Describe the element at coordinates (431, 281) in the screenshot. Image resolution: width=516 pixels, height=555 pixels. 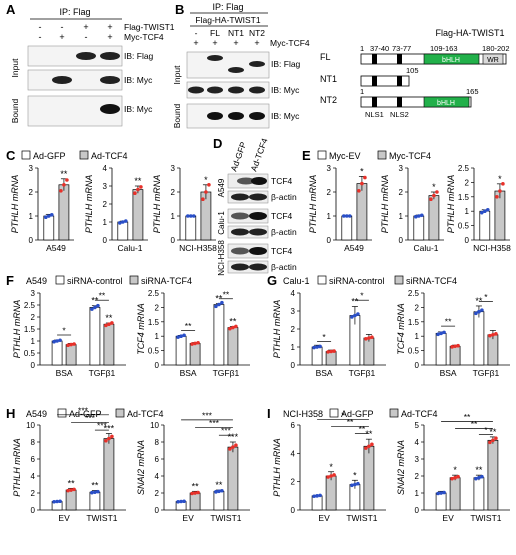
I see `legend-g-2: siRNA-TCF4` at that location.